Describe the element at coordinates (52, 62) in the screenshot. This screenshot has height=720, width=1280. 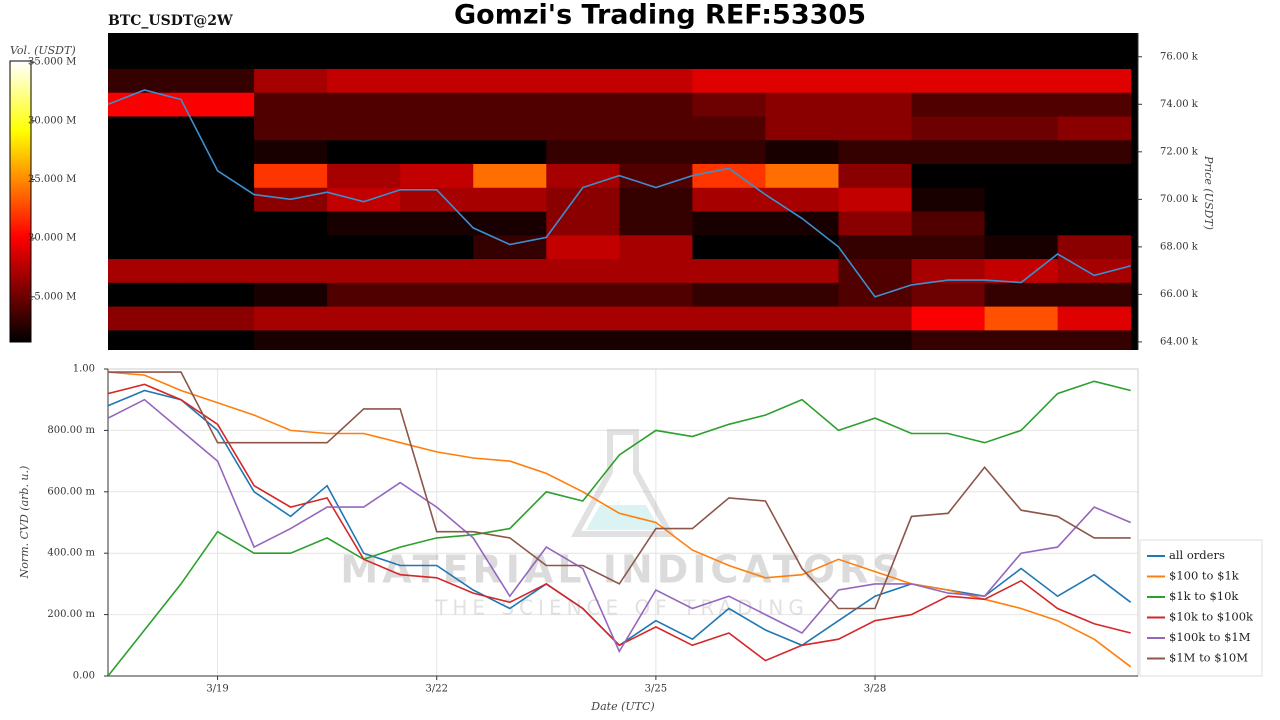
I see `colorbar-tick-label: 35.000 M` at that location.